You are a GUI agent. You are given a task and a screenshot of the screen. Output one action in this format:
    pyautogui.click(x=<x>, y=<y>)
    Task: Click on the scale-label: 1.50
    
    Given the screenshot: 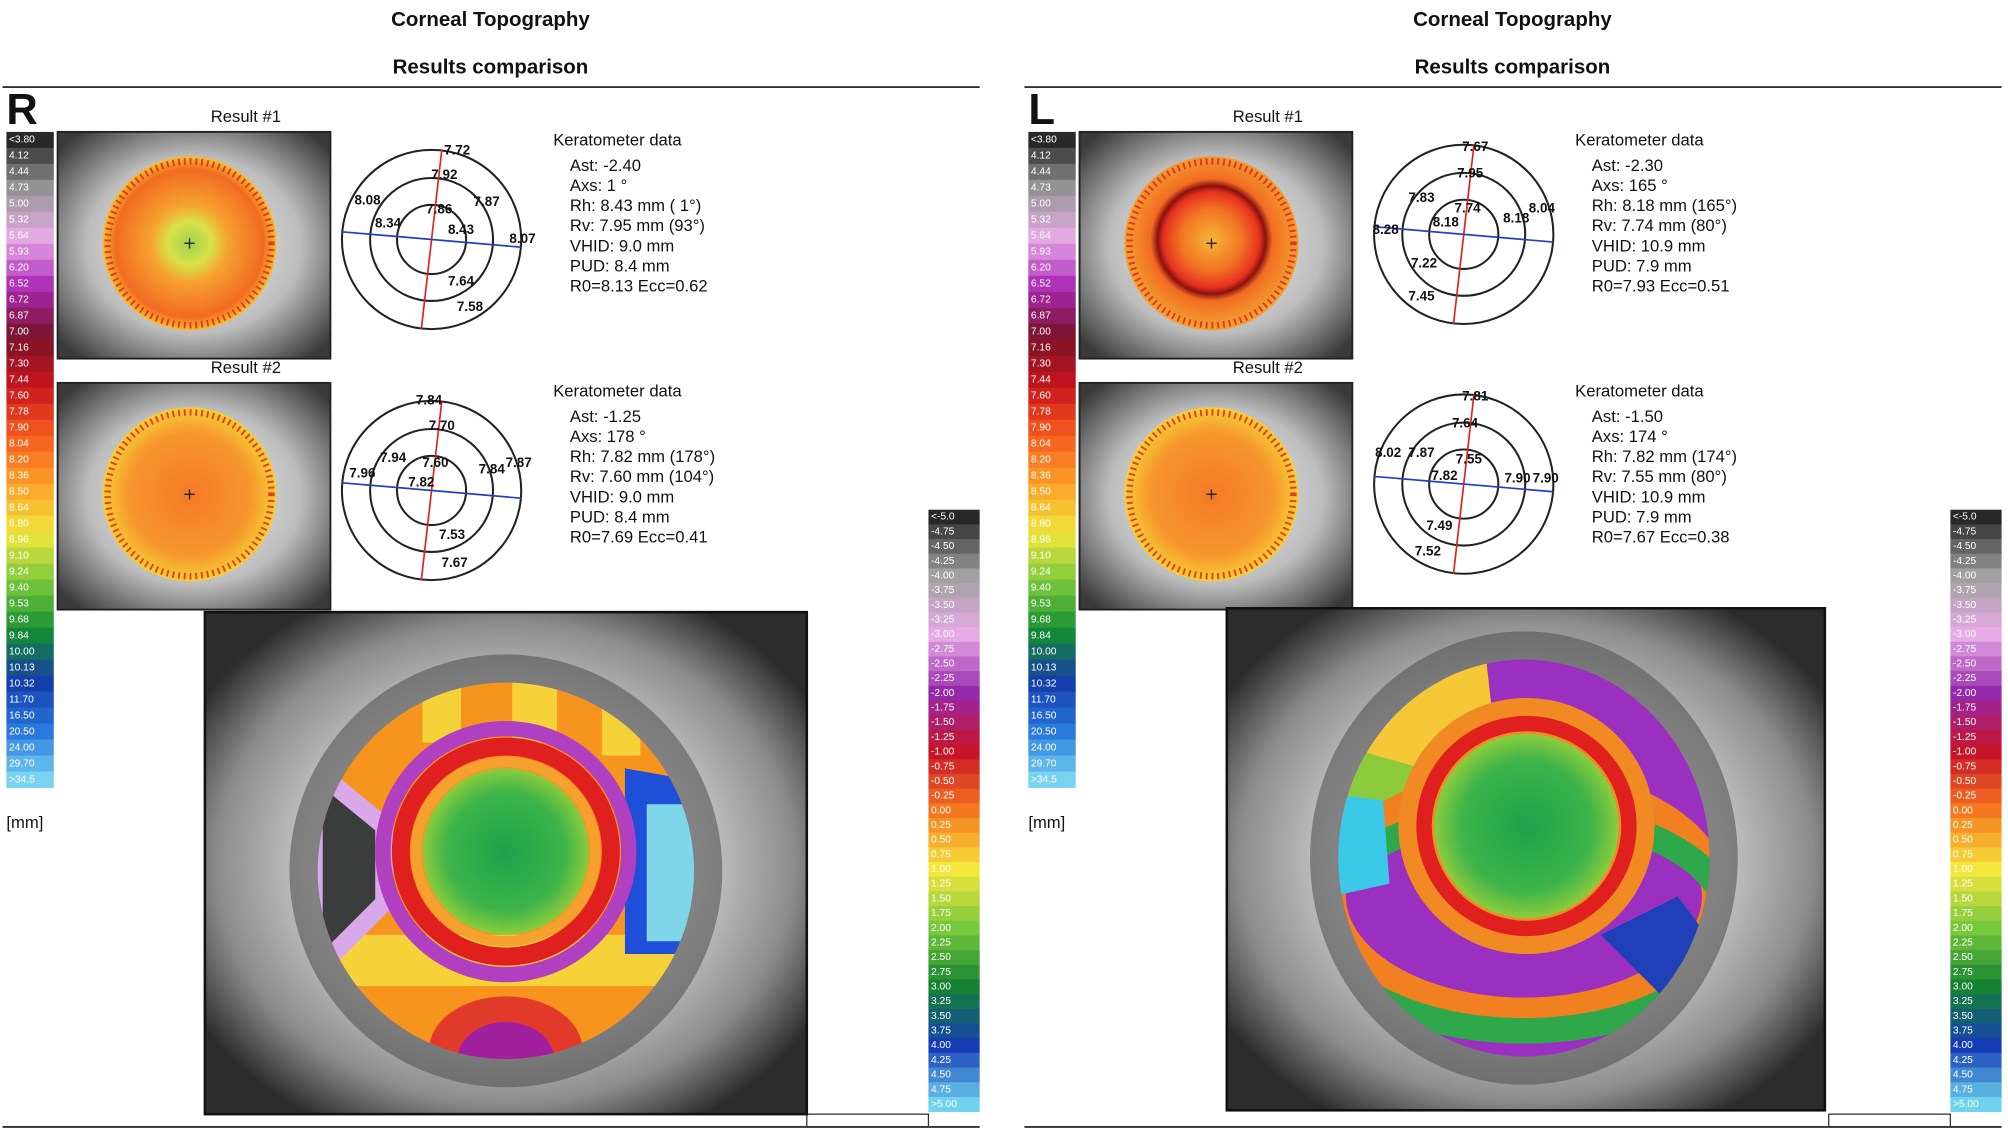 What is the action you would take?
    pyautogui.click(x=941, y=898)
    